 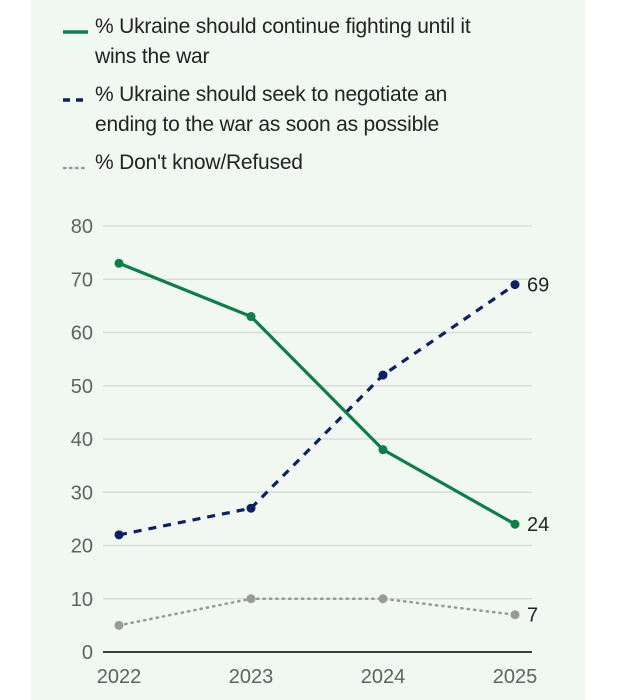 What do you see at coordinates (82, 440) in the screenshot?
I see `y-tick-label: 40` at bounding box center [82, 440].